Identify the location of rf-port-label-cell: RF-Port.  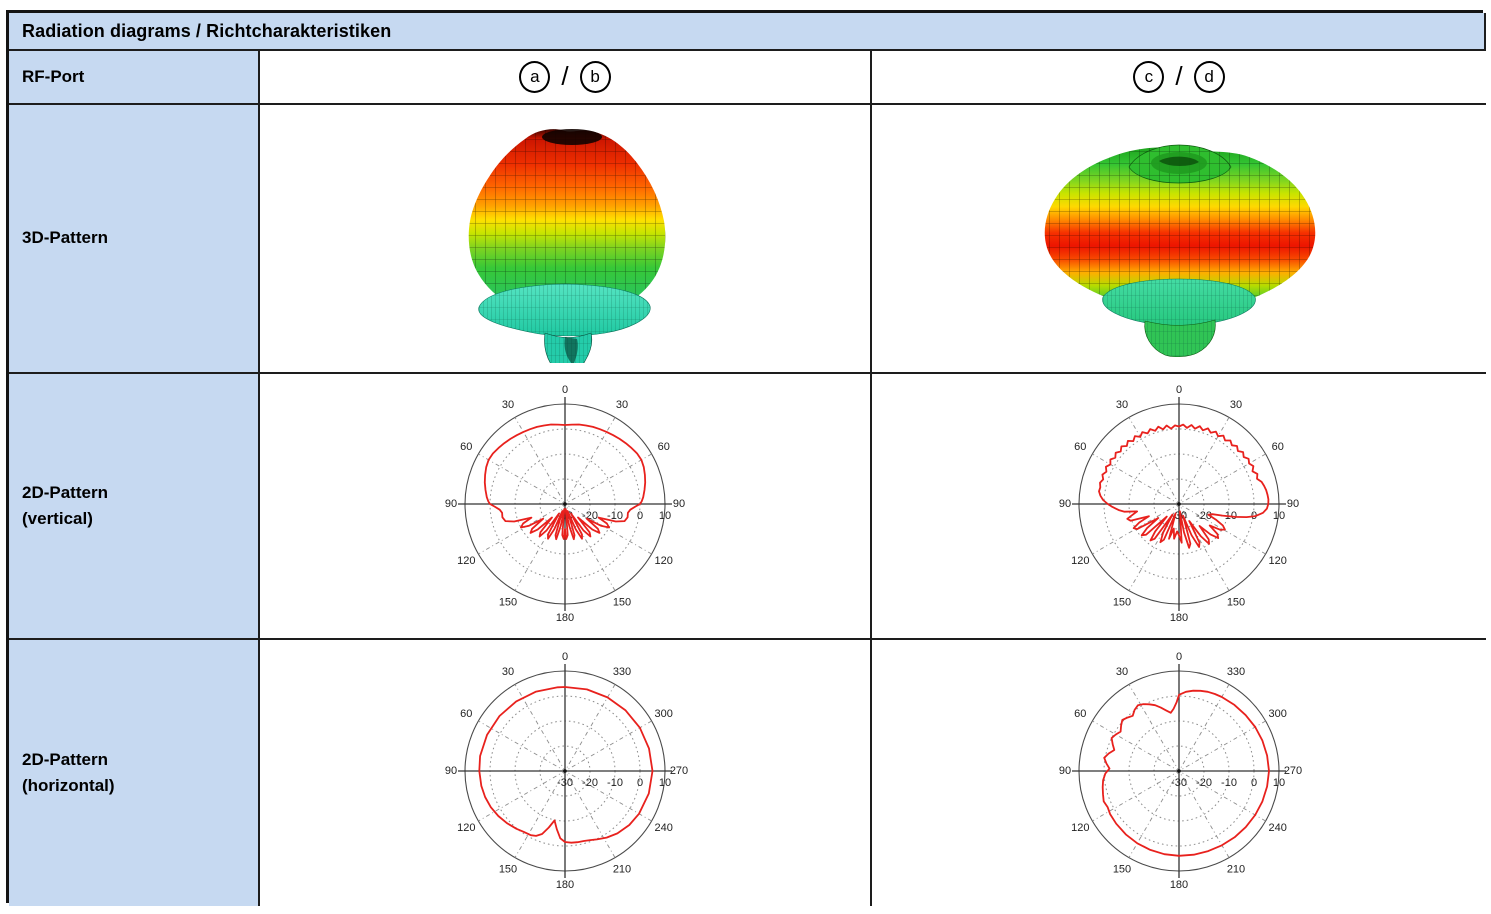
(134, 78).